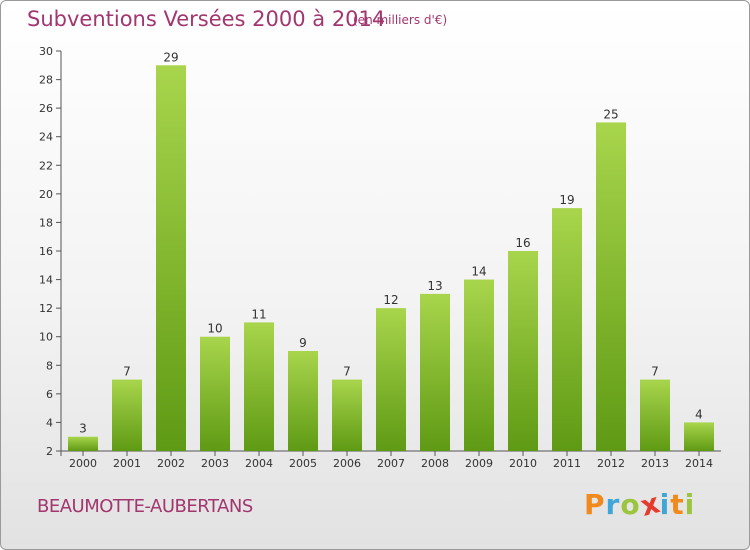 The image size is (750, 550). What do you see at coordinates (46, 222) in the screenshot?
I see `y-tick-label: 18` at bounding box center [46, 222].